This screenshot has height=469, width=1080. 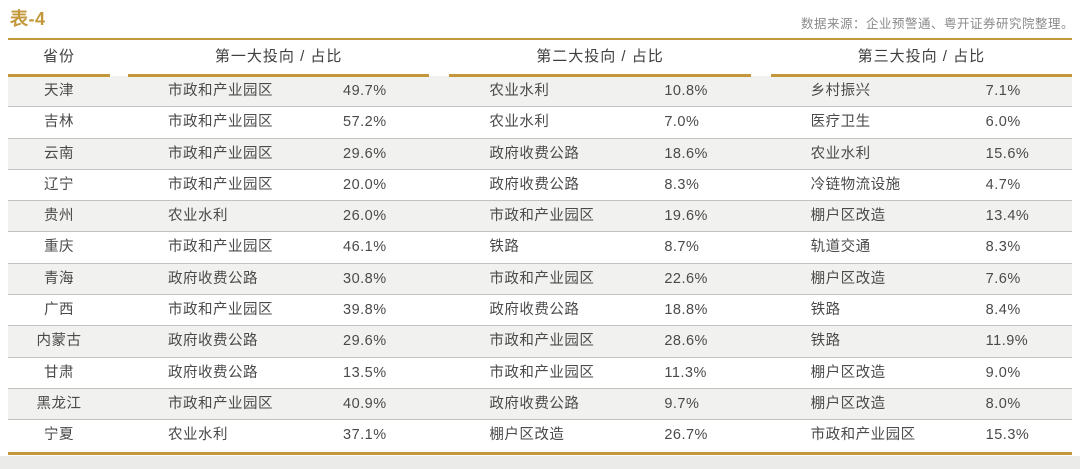 What do you see at coordinates (1003, 310) in the screenshot?
I see `third-share-cell: 8.4%` at bounding box center [1003, 310].